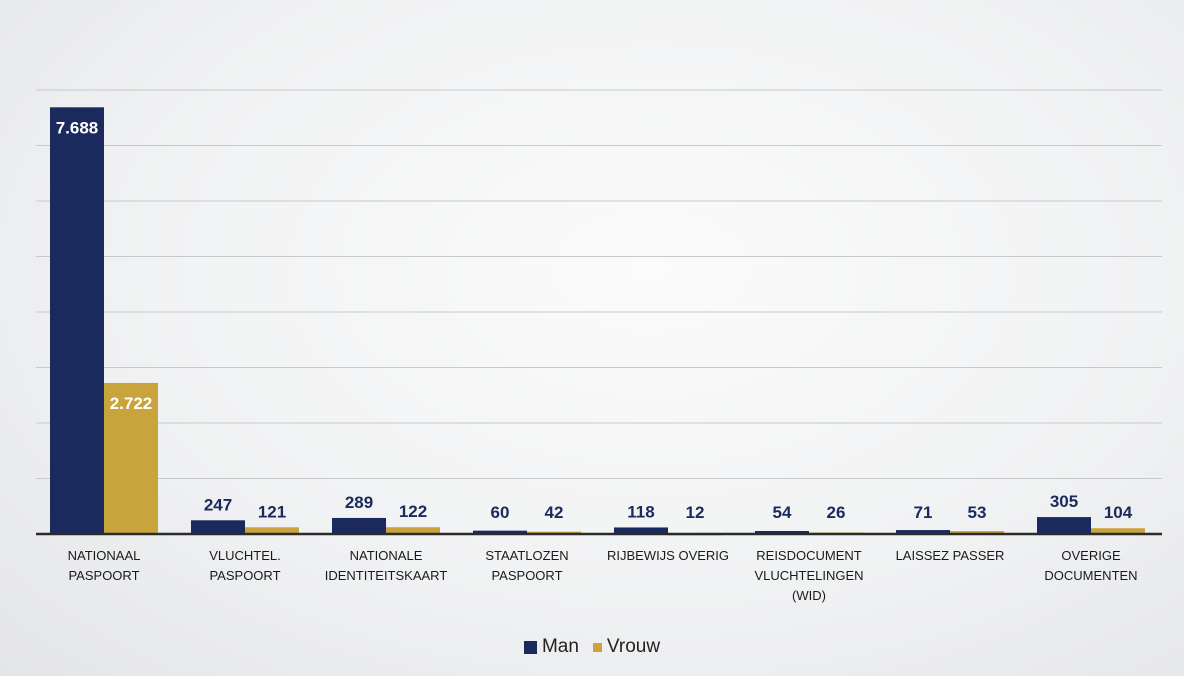 The image size is (1184, 676). What do you see at coordinates (1090, 565) in the screenshot?
I see `category-label: OVERIGE DOCUMENTEN` at bounding box center [1090, 565].